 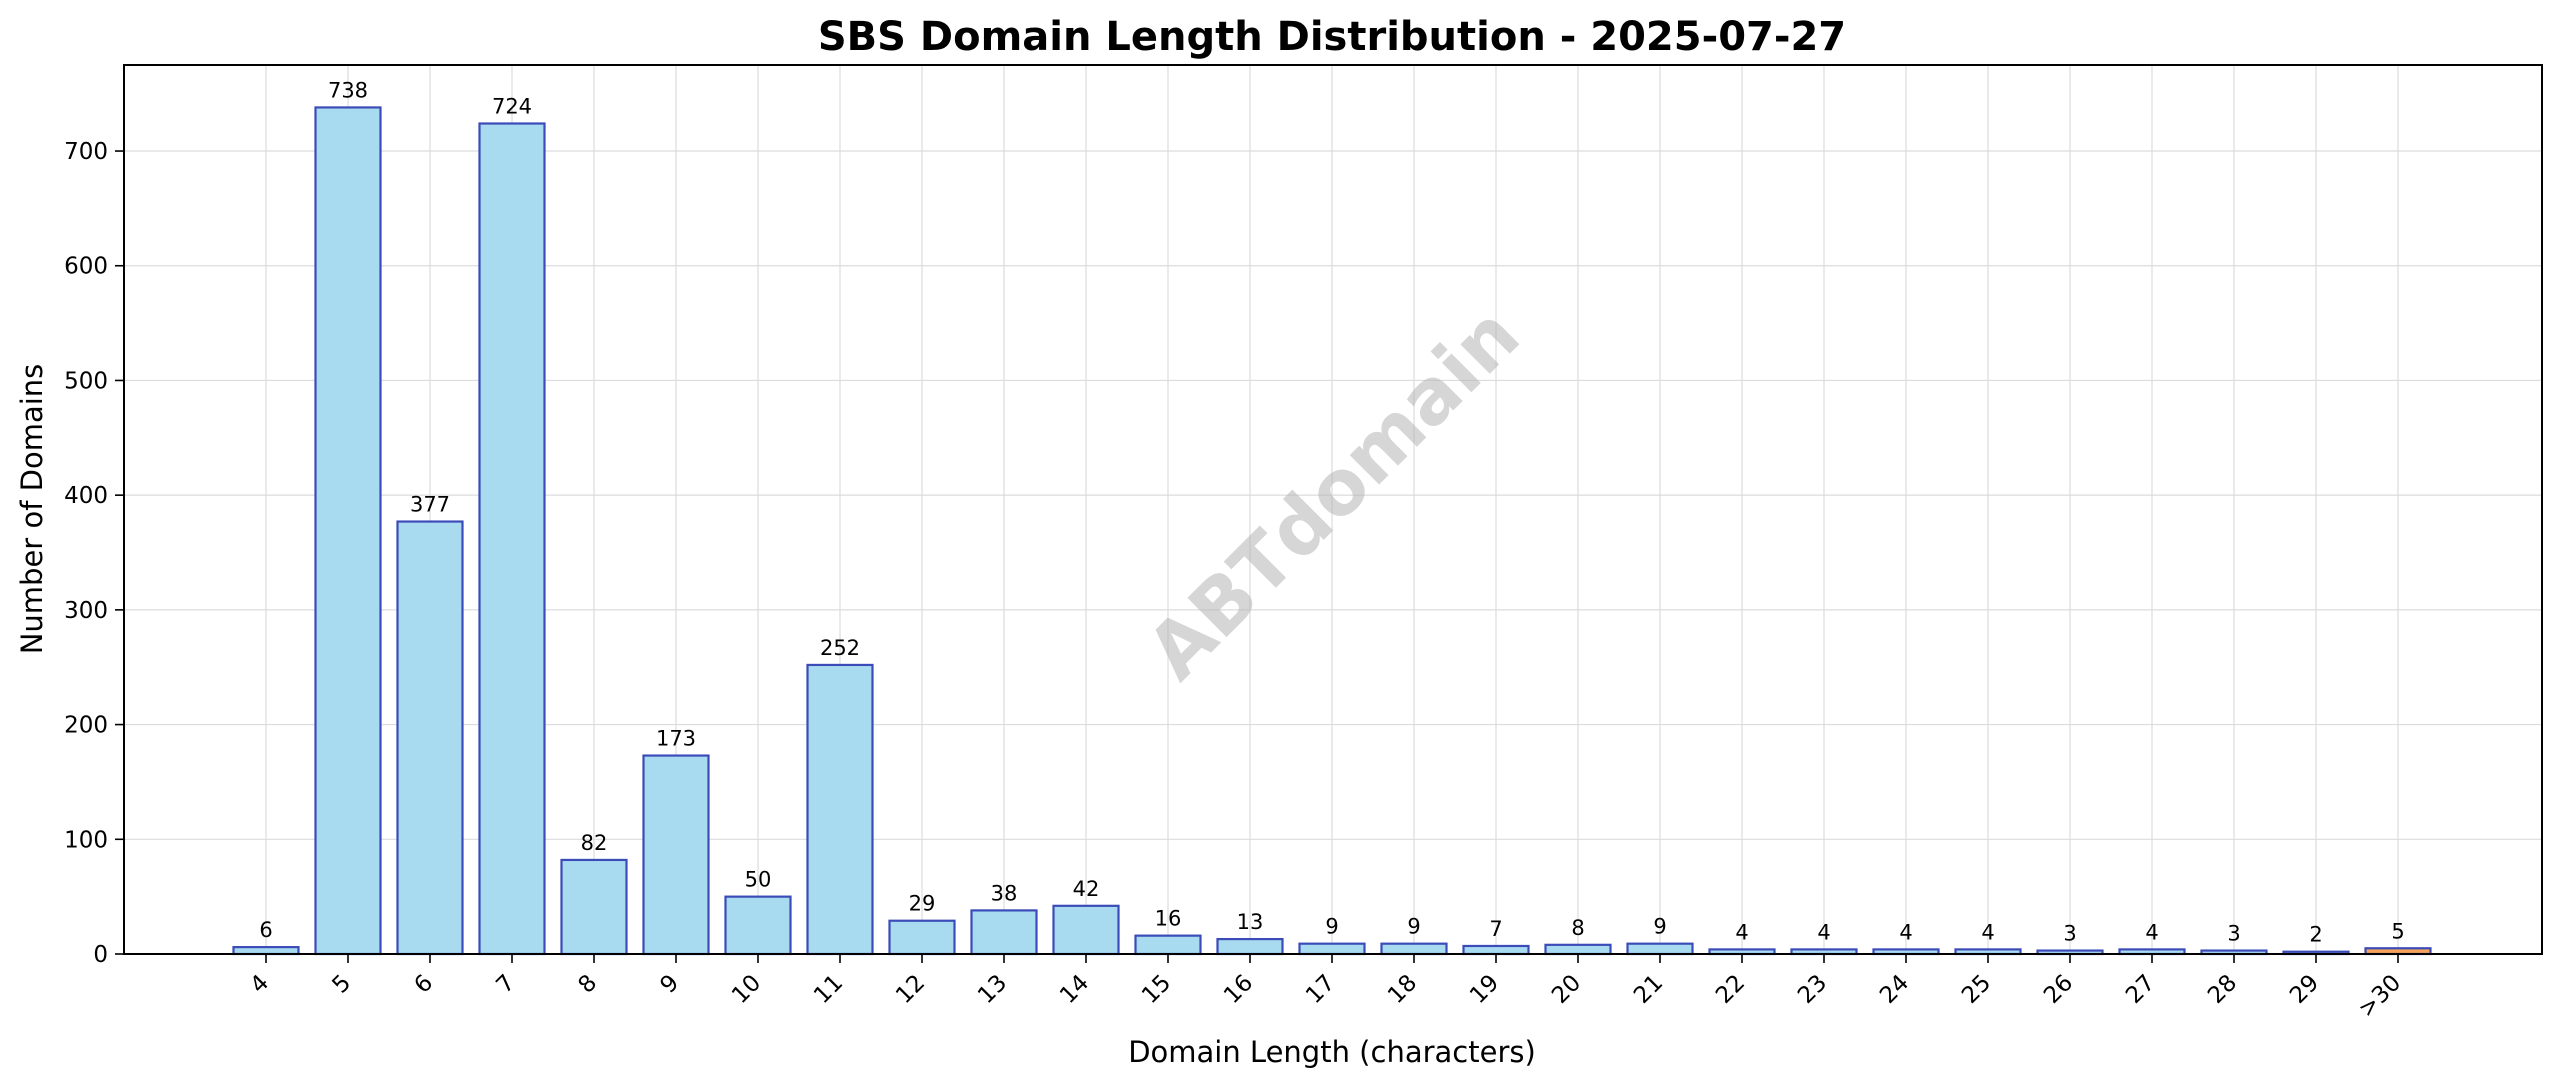 What do you see at coordinates (260, 984) in the screenshot?
I see `x-tick-label: 4` at bounding box center [260, 984].